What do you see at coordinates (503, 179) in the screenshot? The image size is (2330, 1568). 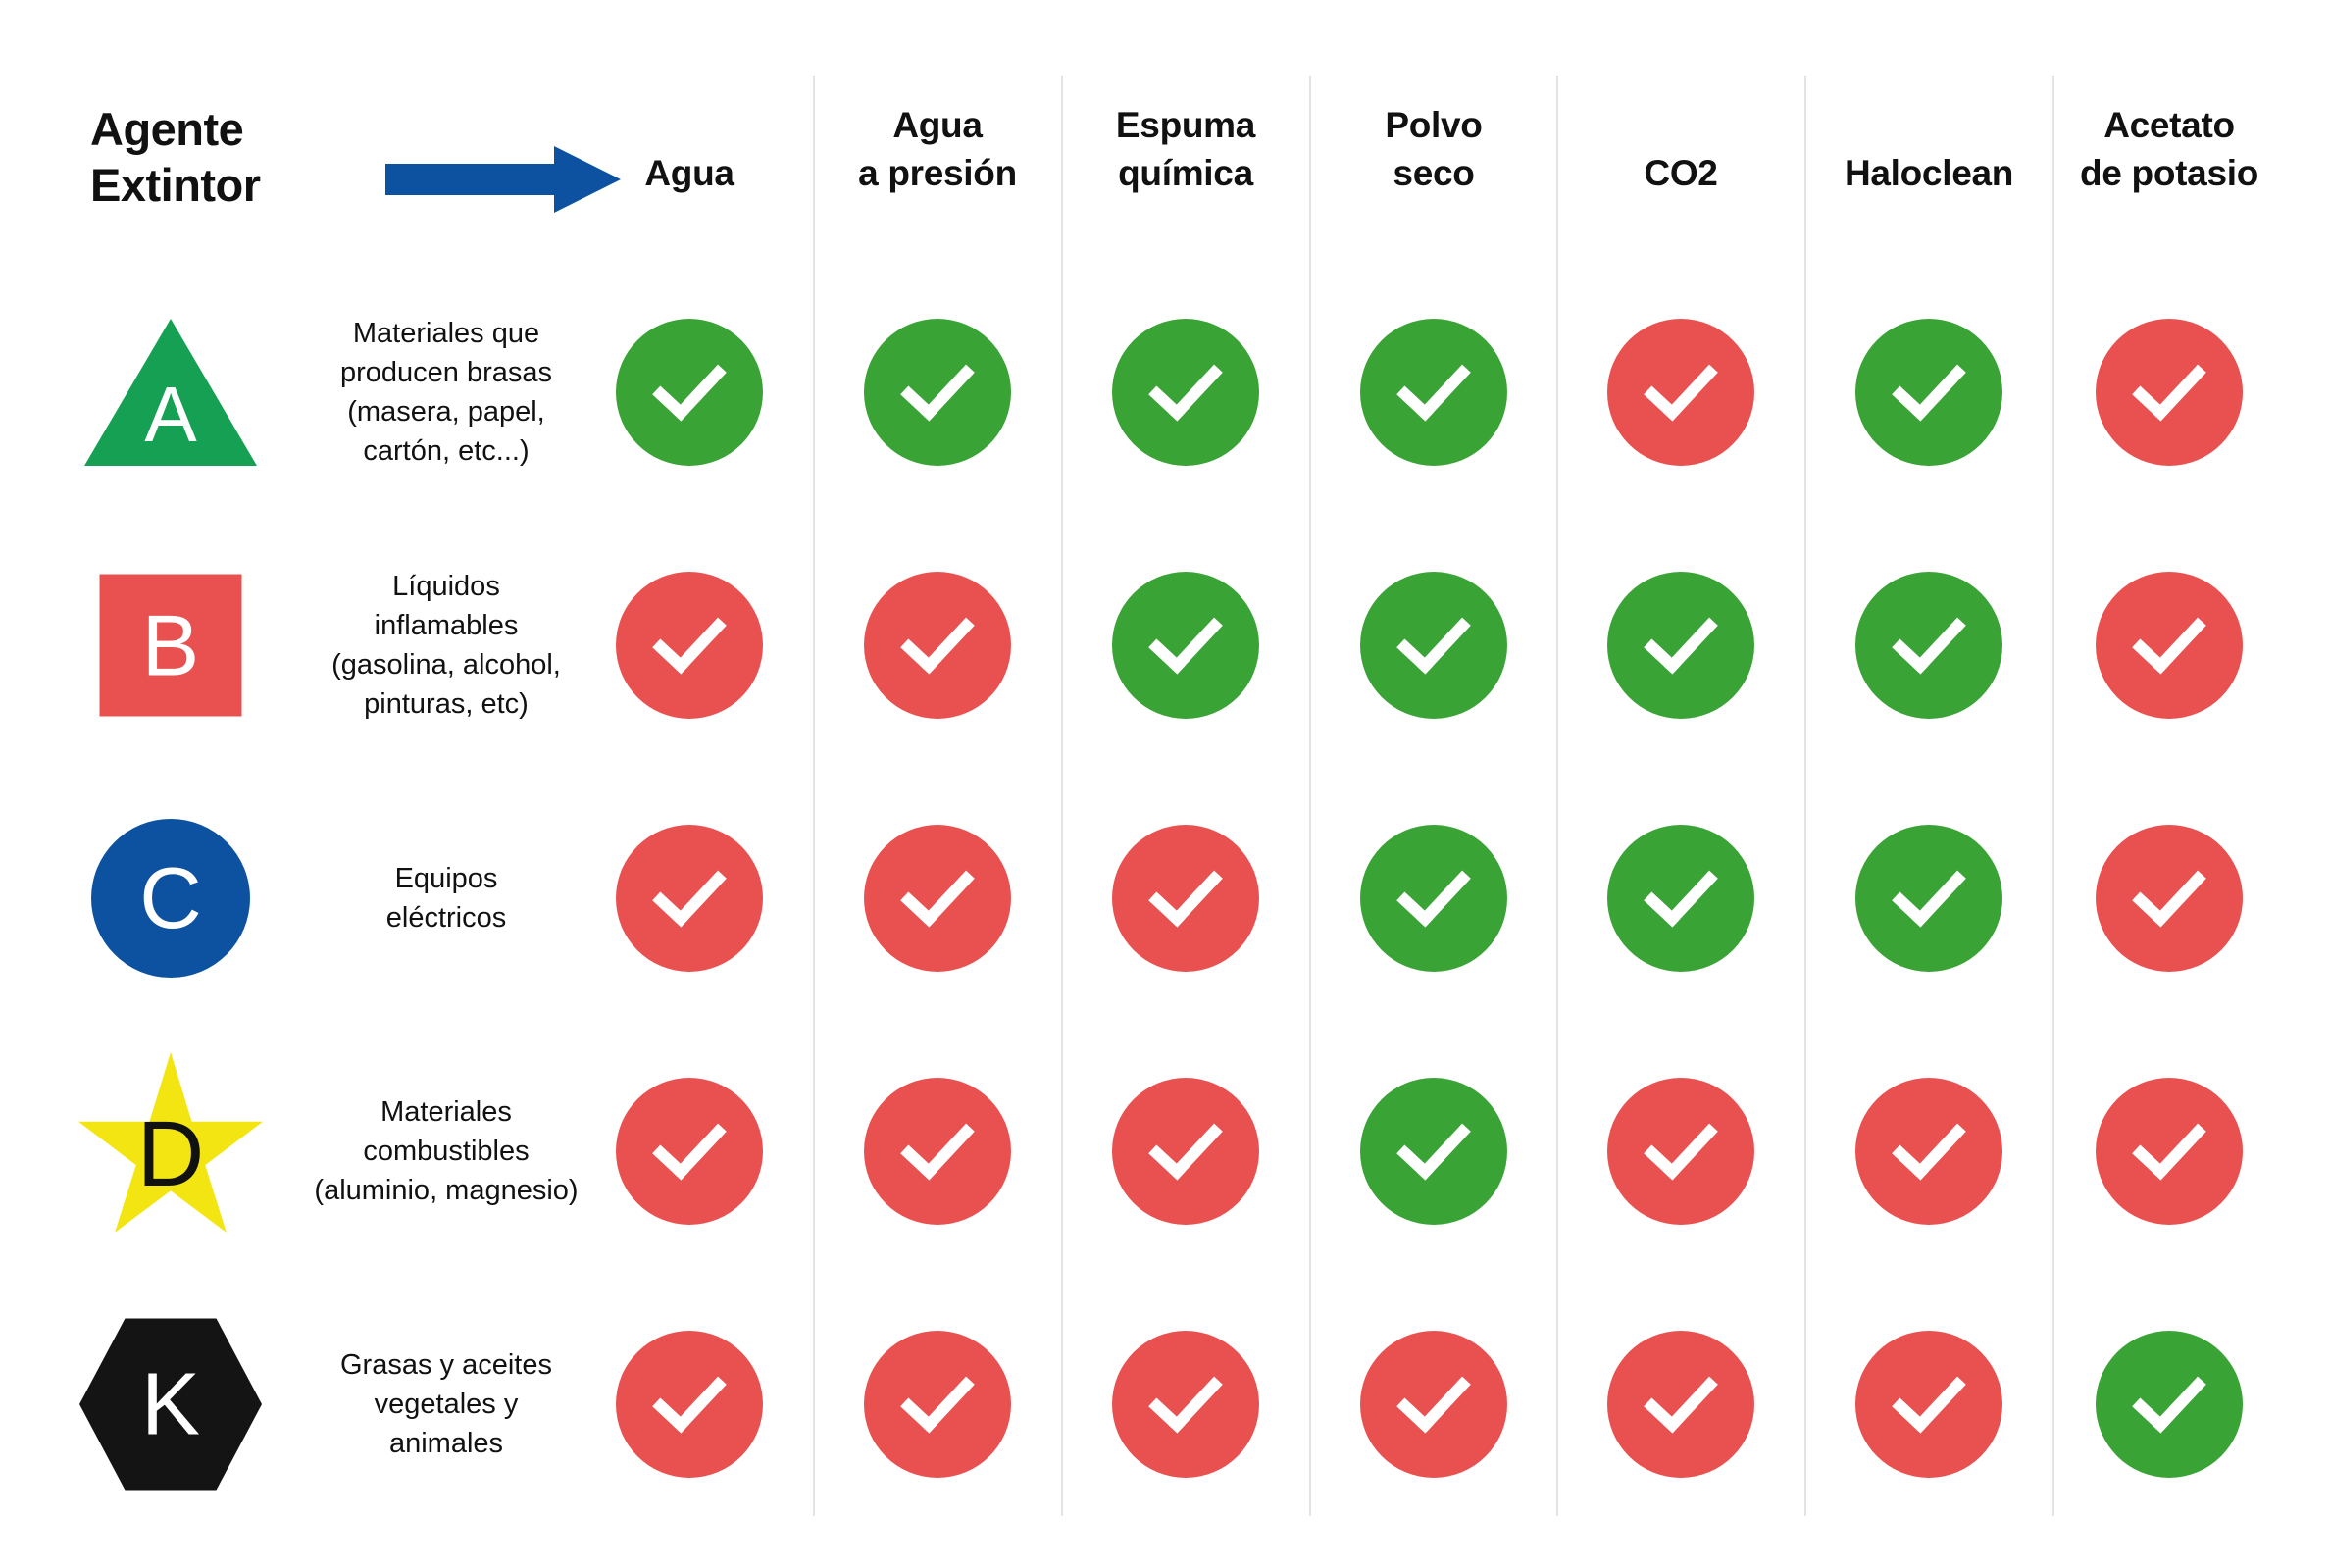 I see `right-arrow-icon` at bounding box center [503, 179].